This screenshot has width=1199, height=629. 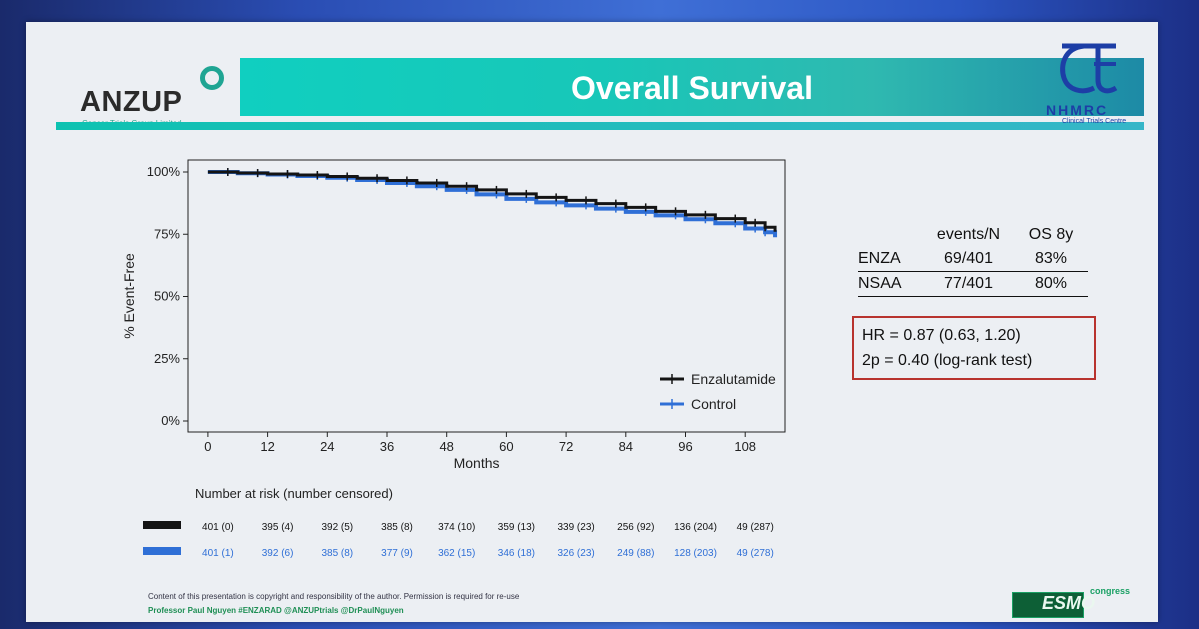 What do you see at coordinates (600, 126) in the screenshot?
I see `title-underline` at bounding box center [600, 126].